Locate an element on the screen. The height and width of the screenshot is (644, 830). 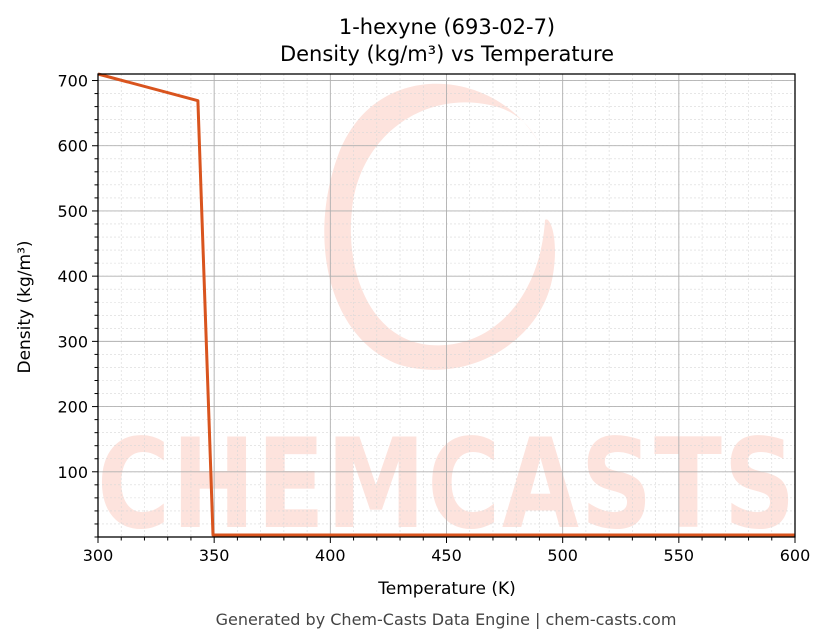
x-tick-label: 600 is located at coordinates (795, 555).